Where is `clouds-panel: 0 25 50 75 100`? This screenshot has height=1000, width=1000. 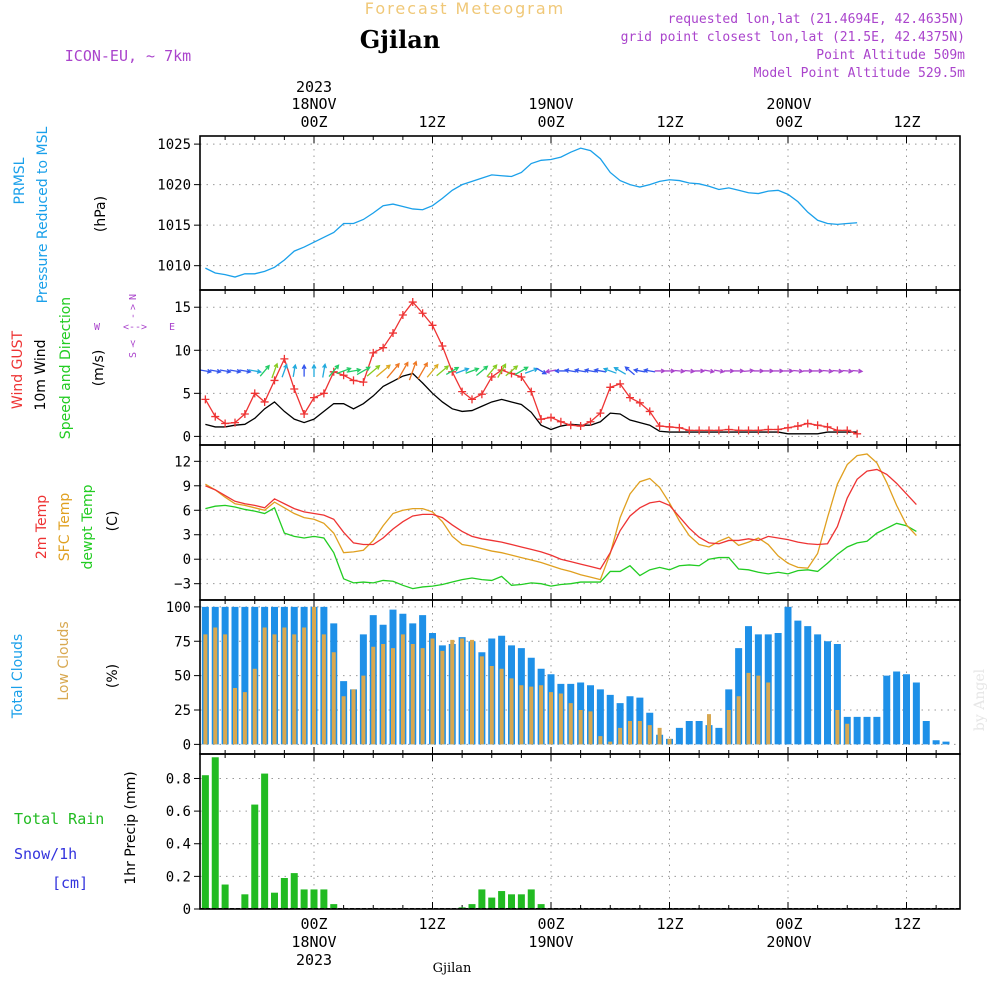 clouds-panel: 0 25 50 75 100 is located at coordinates (563, 677).